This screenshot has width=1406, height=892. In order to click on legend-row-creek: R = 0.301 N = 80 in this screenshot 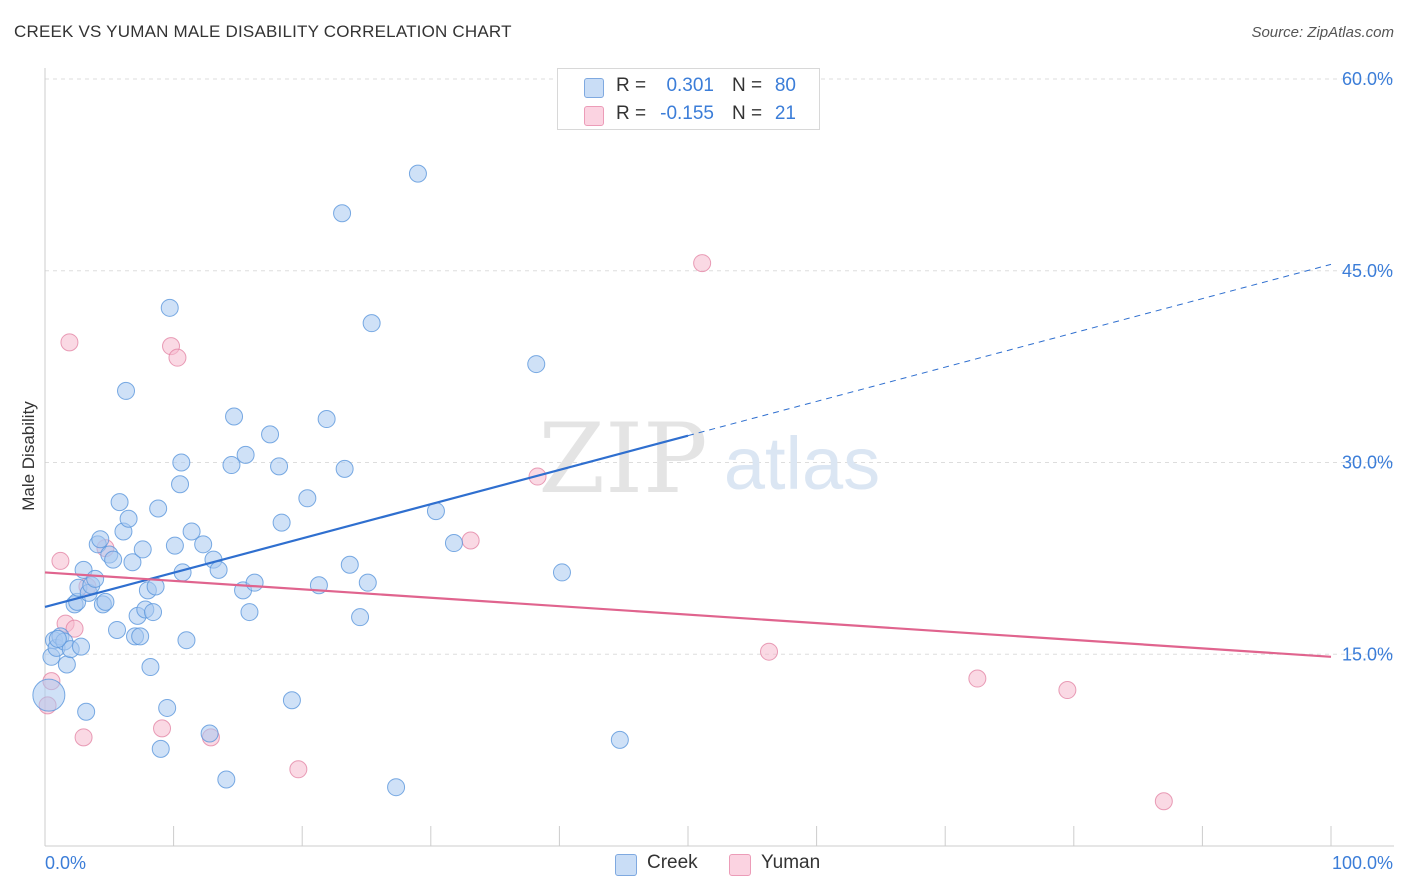, I will do `click(688, 86)`.